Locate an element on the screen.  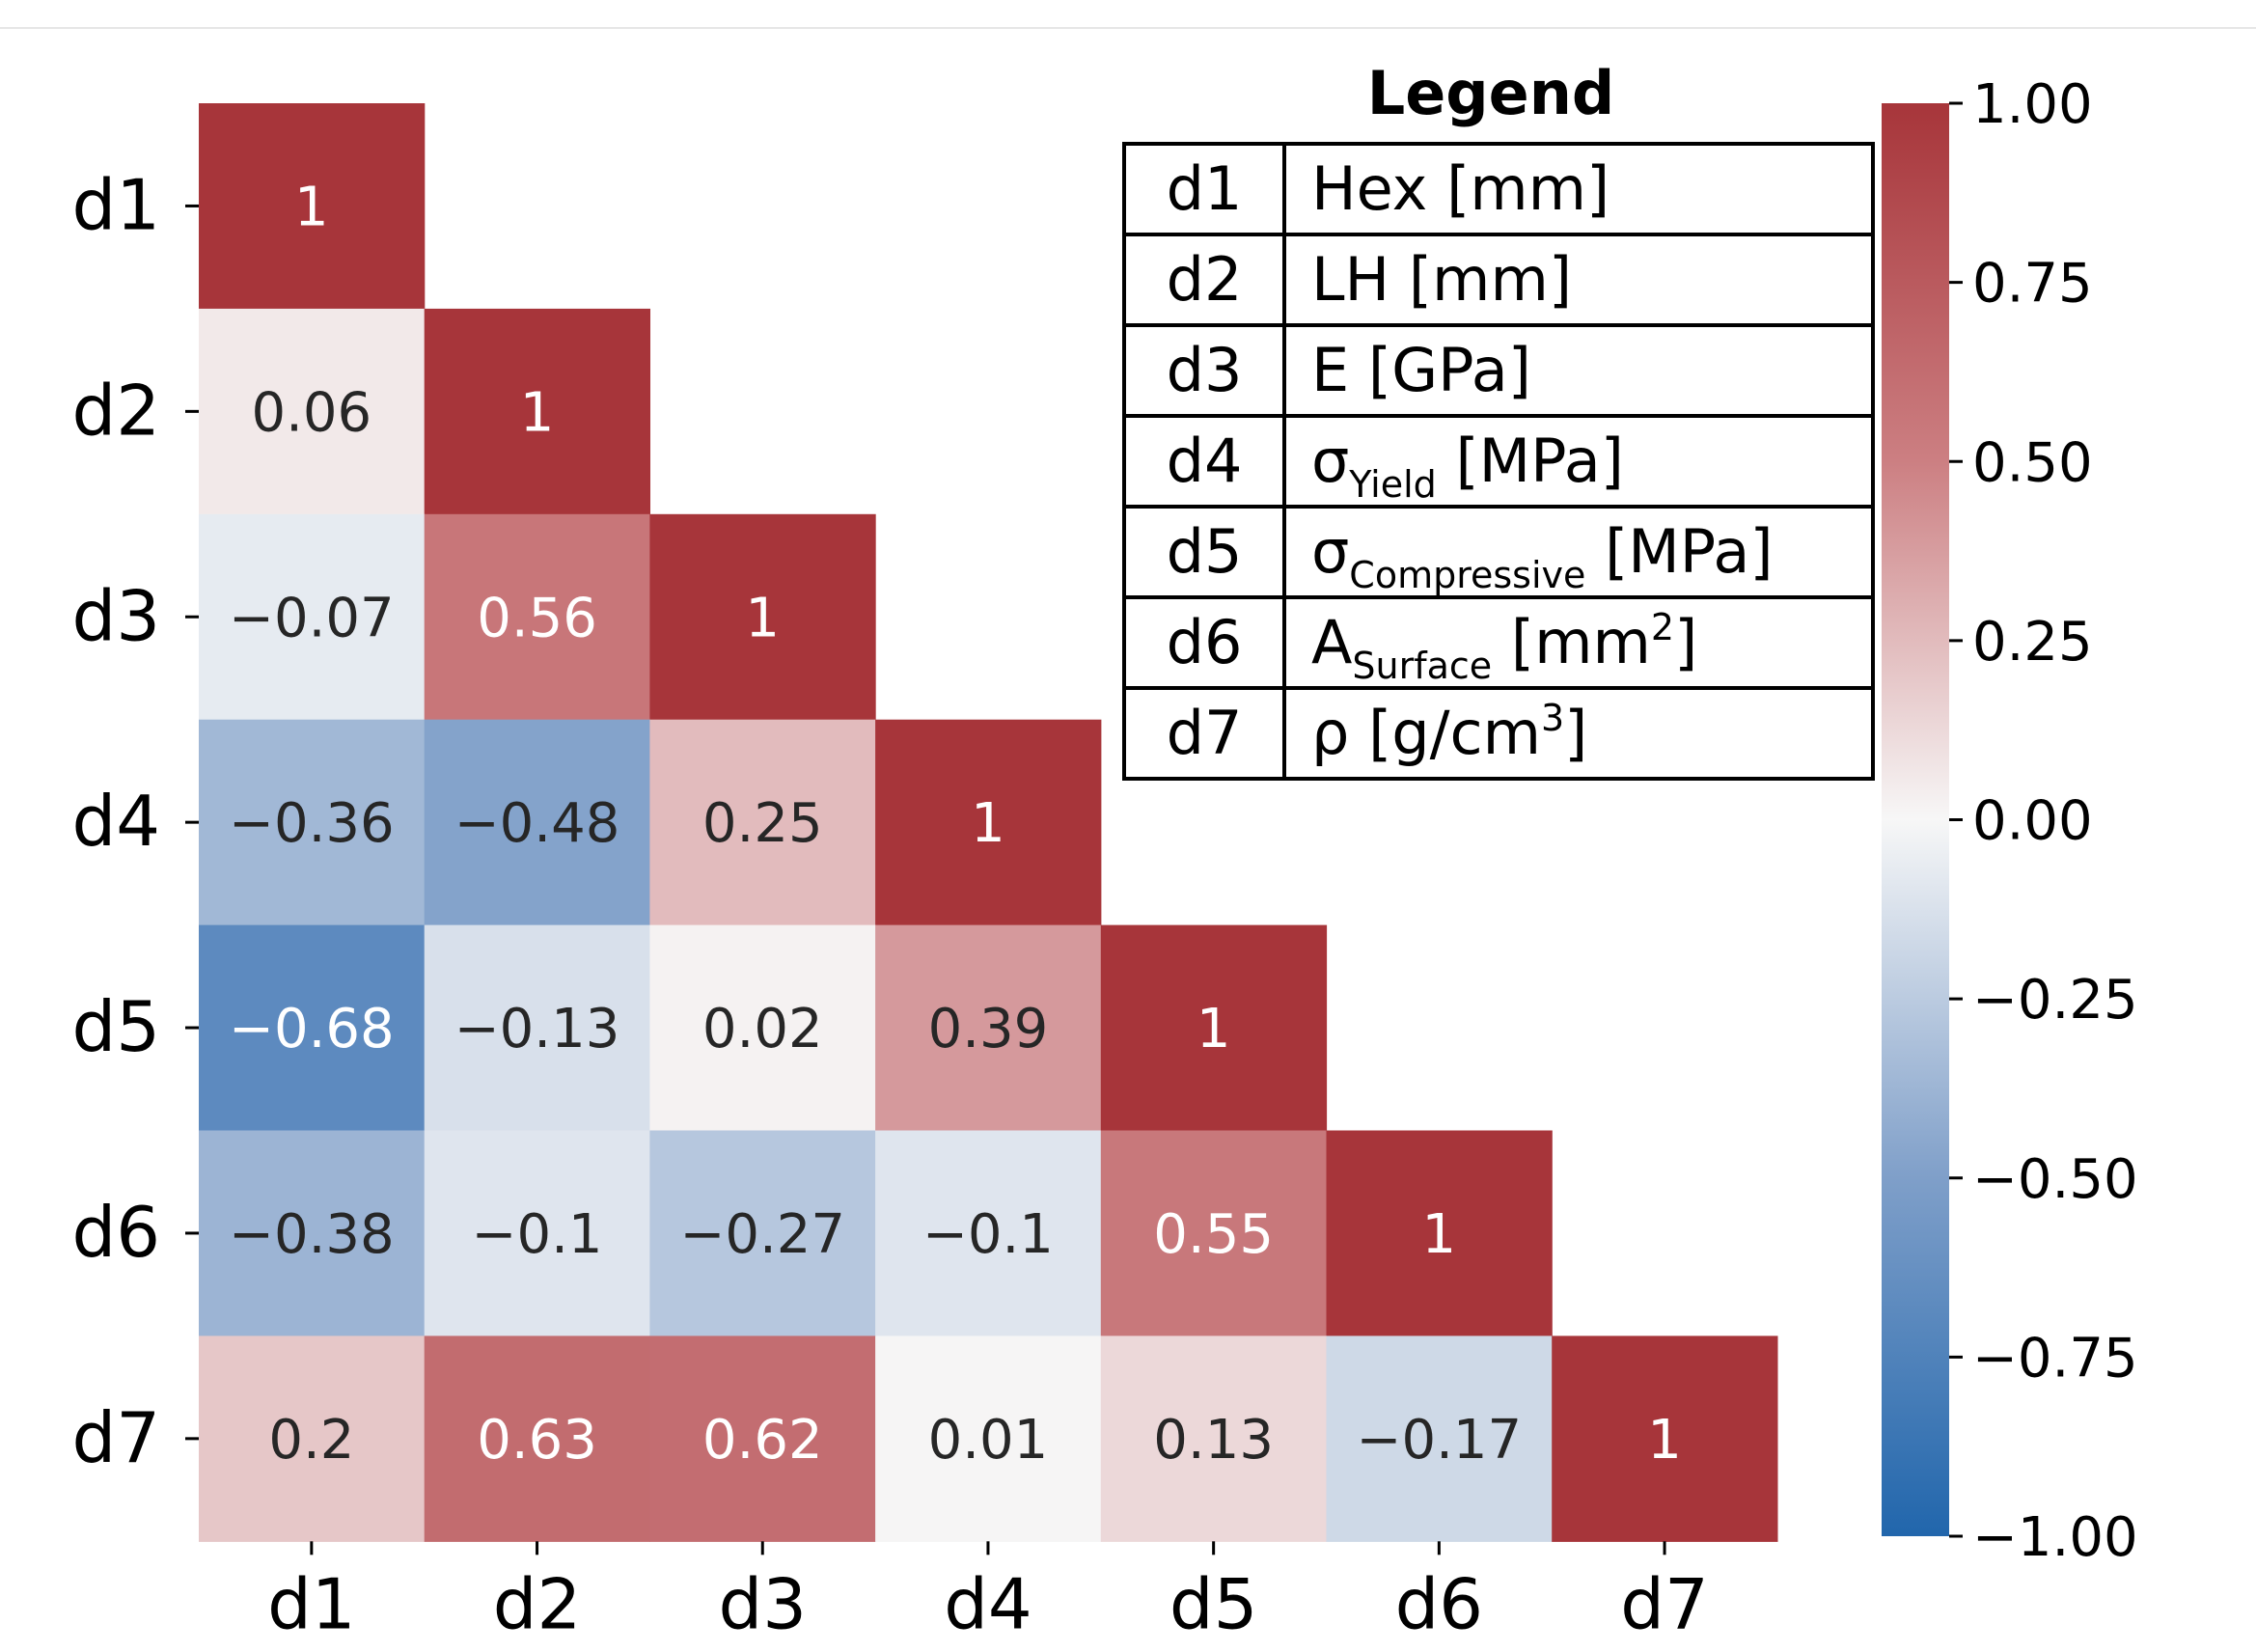
legend-row: d3 E [GPa] is located at coordinates (1498, 370).